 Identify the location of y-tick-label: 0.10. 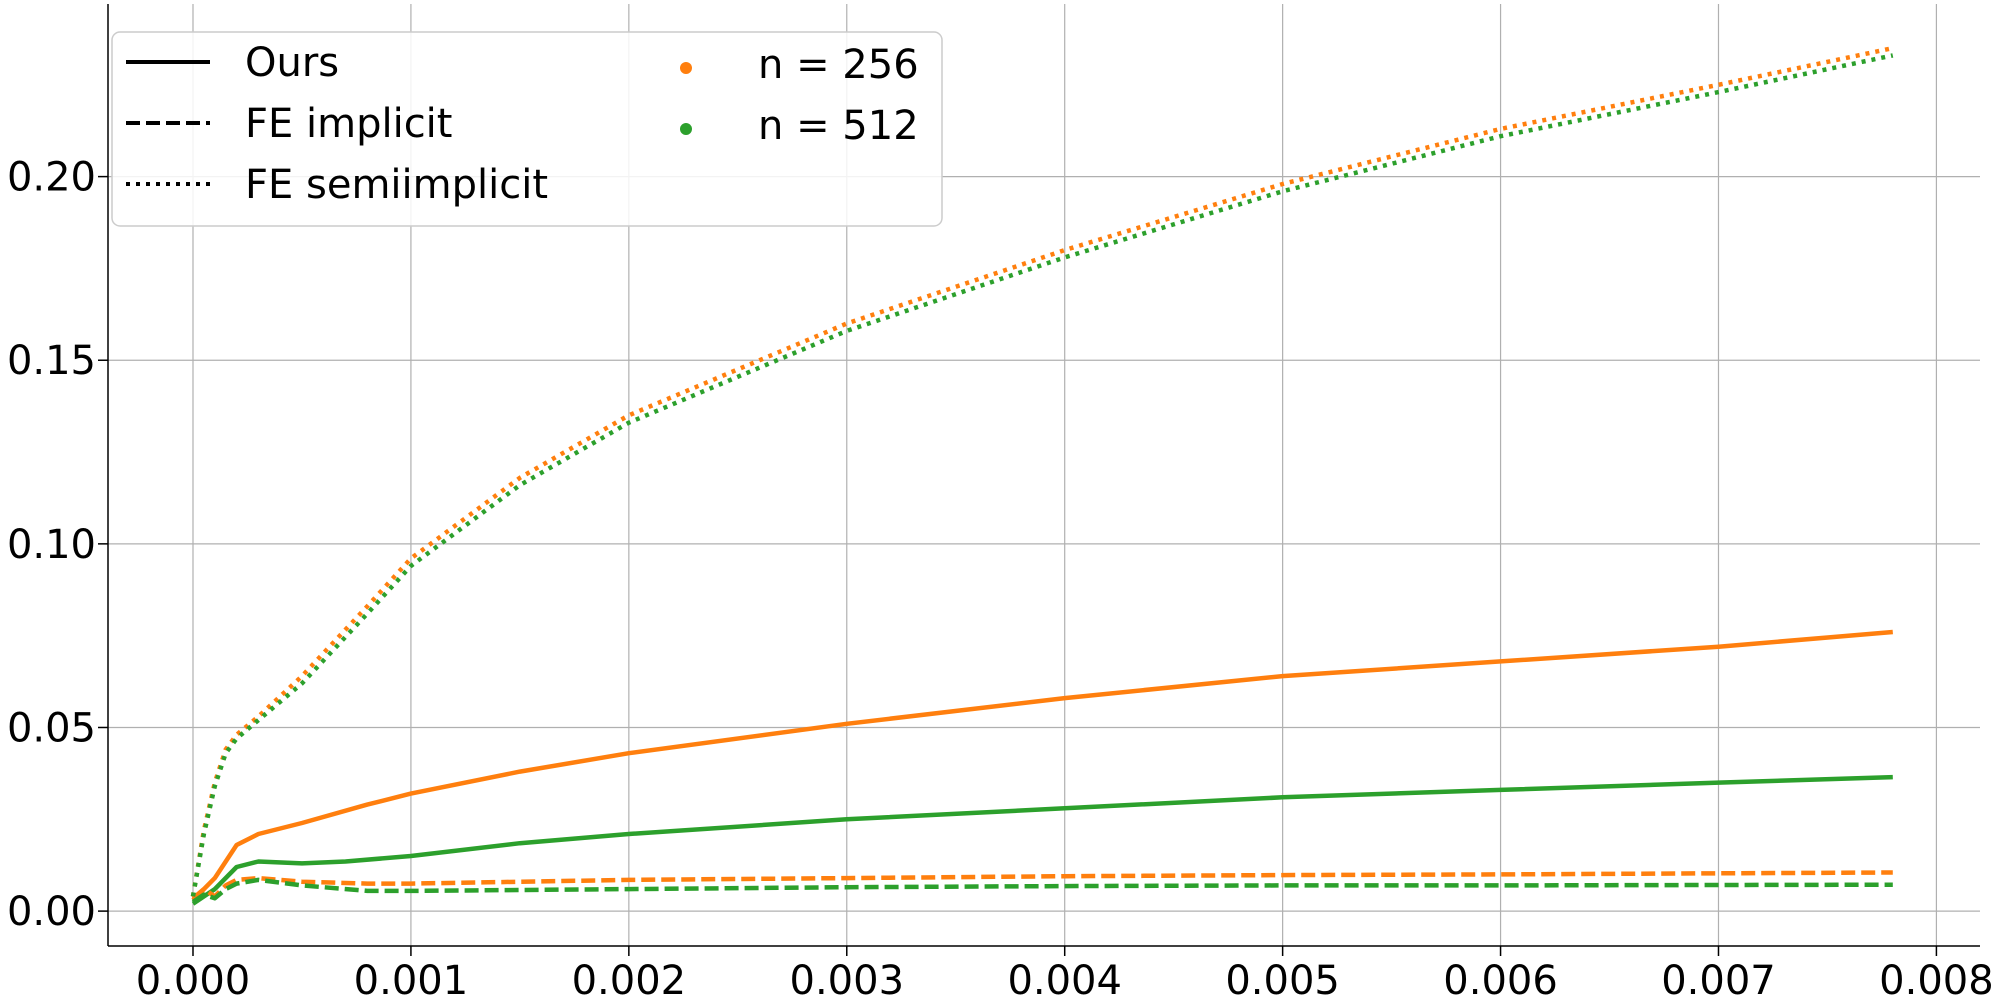
(51, 545).